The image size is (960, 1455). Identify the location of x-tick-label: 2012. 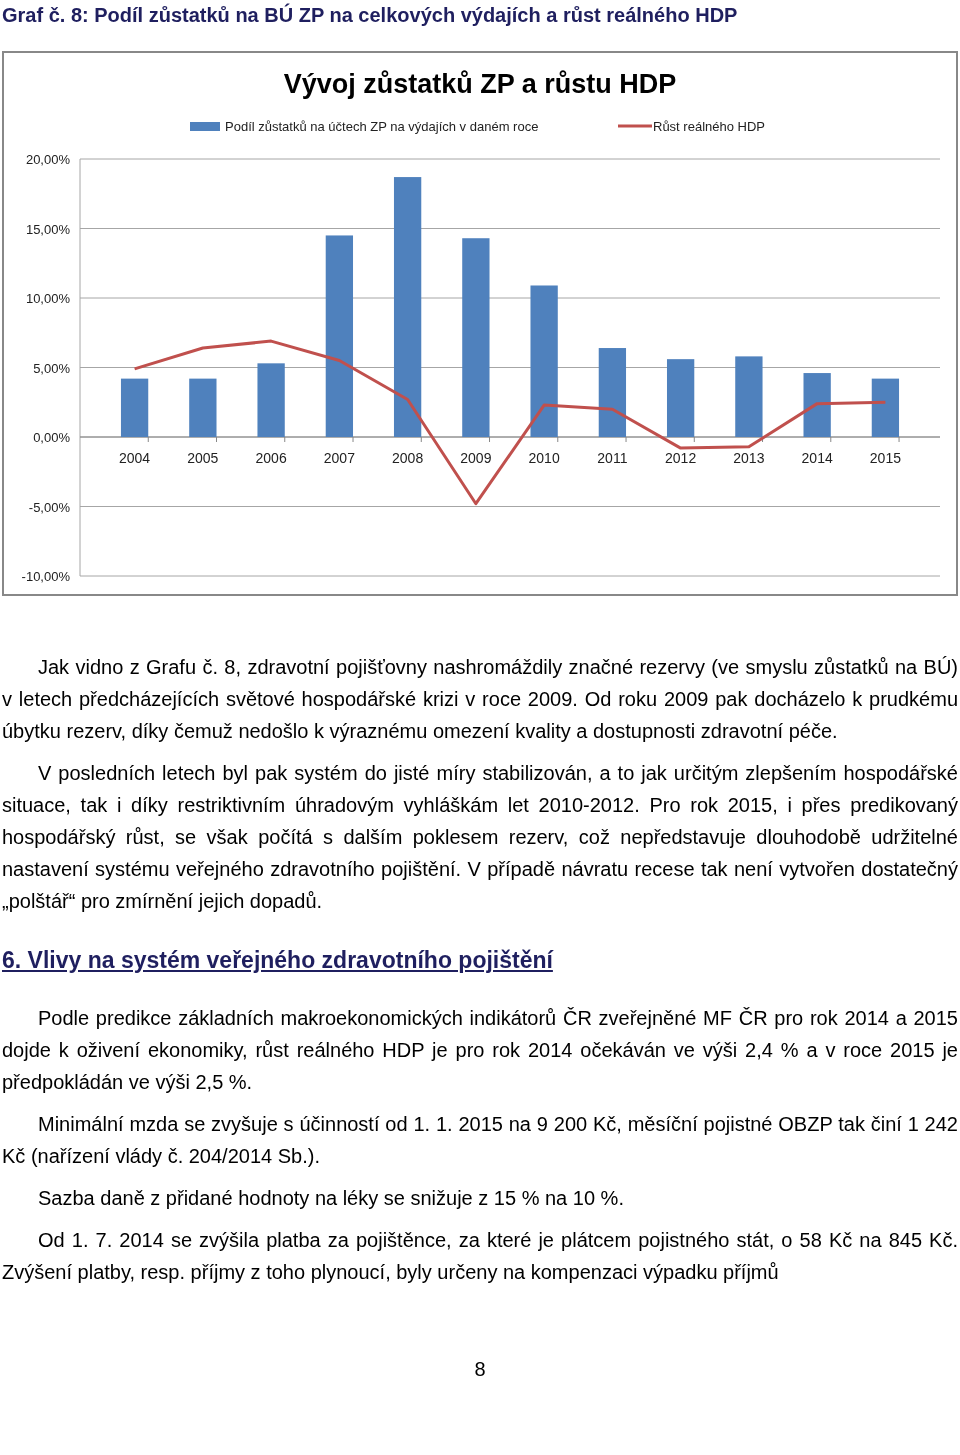
(681, 458).